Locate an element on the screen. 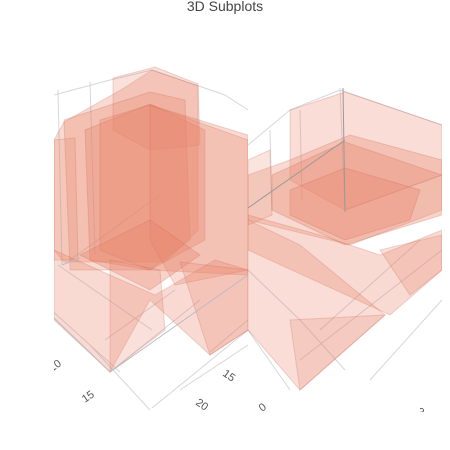 This screenshot has height=450, width=450. left-tick-y-15: 15 is located at coordinates (228, 376).